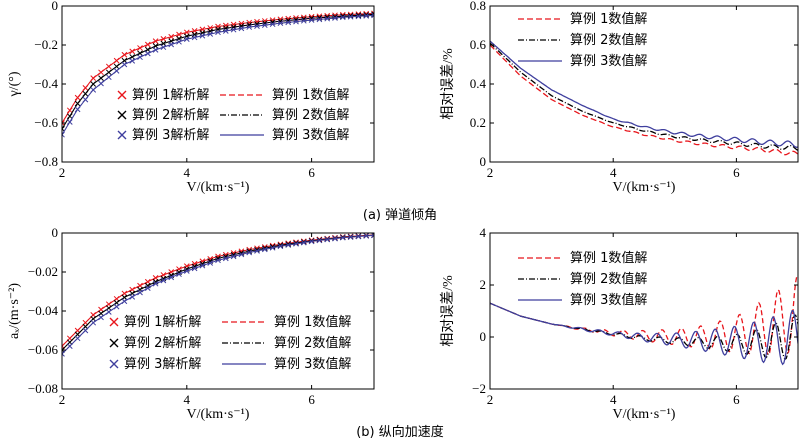 The height and width of the screenshot is (439, 800). What do you see at coordinates (478, 44) in the screenshot?
I see `y-tick-label: 0.6` at bounding box center [478, 44].